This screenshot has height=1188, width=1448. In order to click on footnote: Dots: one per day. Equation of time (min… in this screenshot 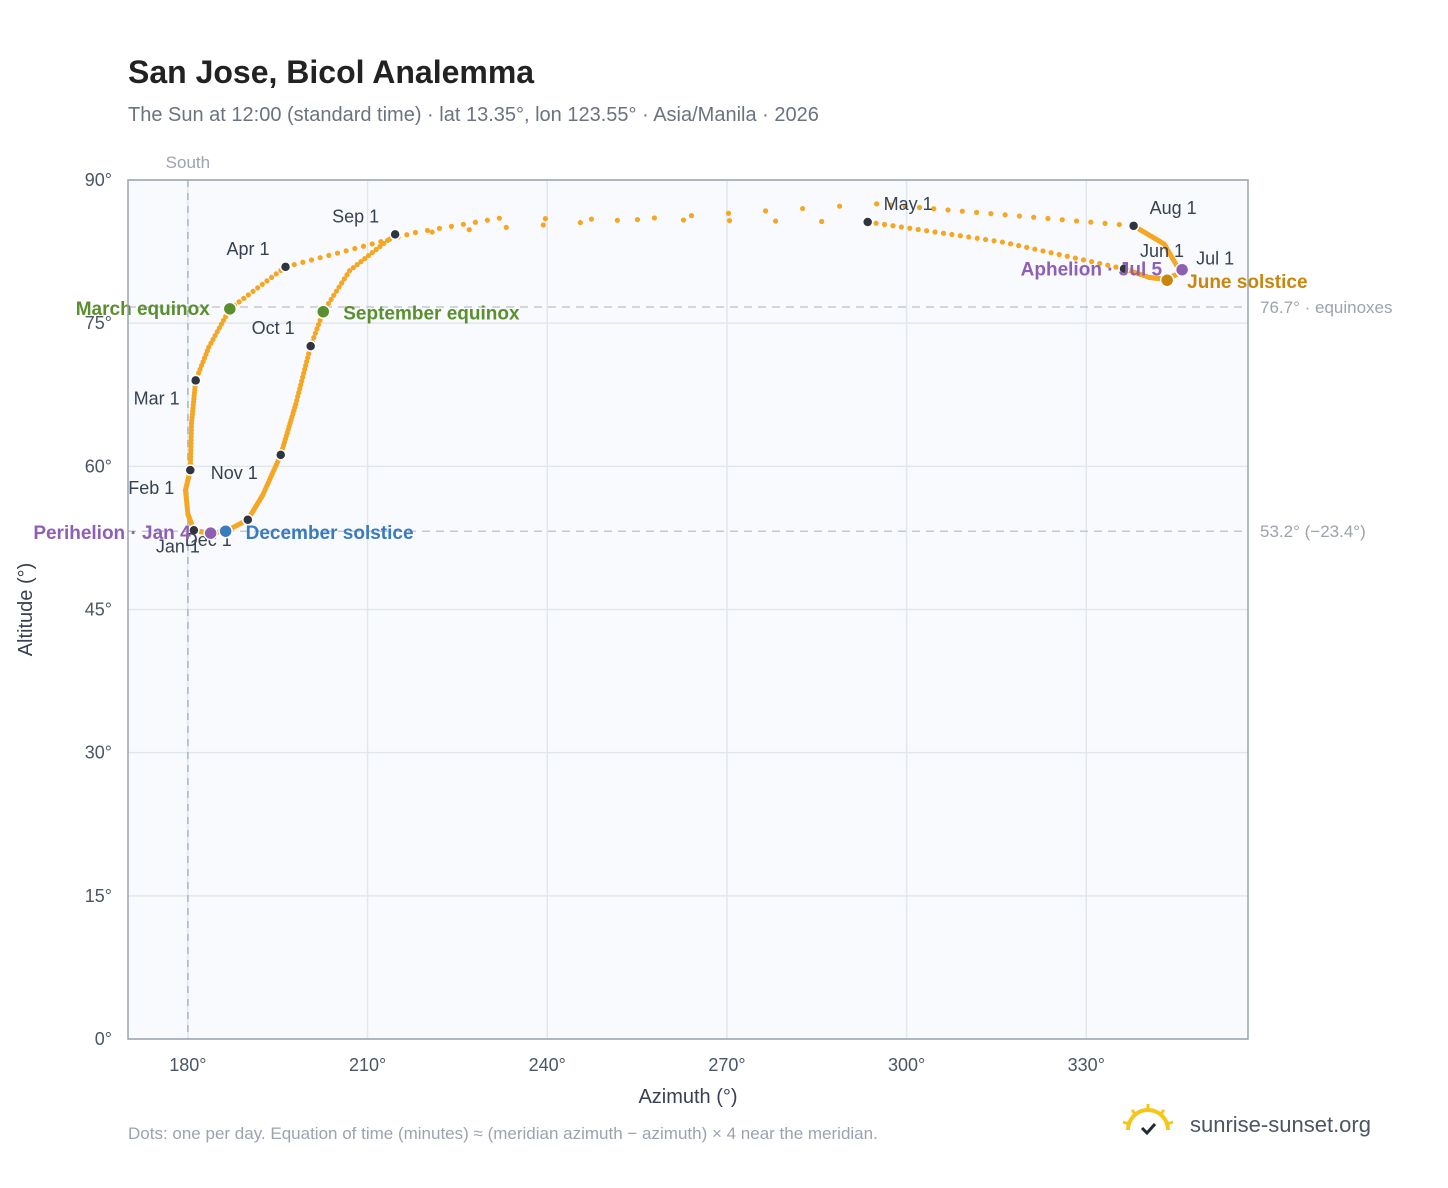, I will do `click(503, 1133)`.